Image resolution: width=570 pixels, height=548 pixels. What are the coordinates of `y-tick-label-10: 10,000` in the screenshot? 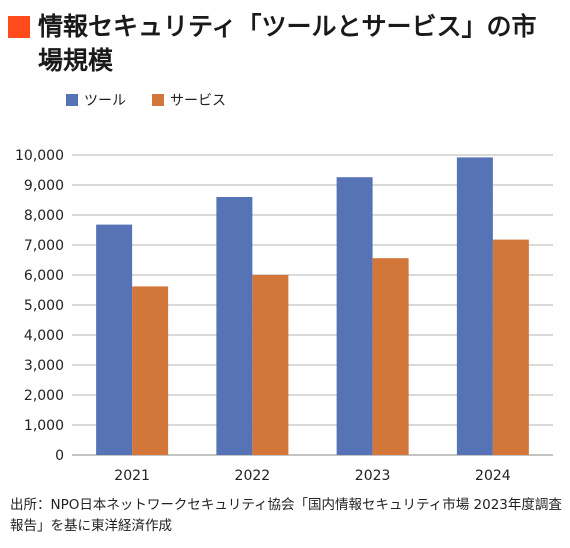 It's located at (39, 156).